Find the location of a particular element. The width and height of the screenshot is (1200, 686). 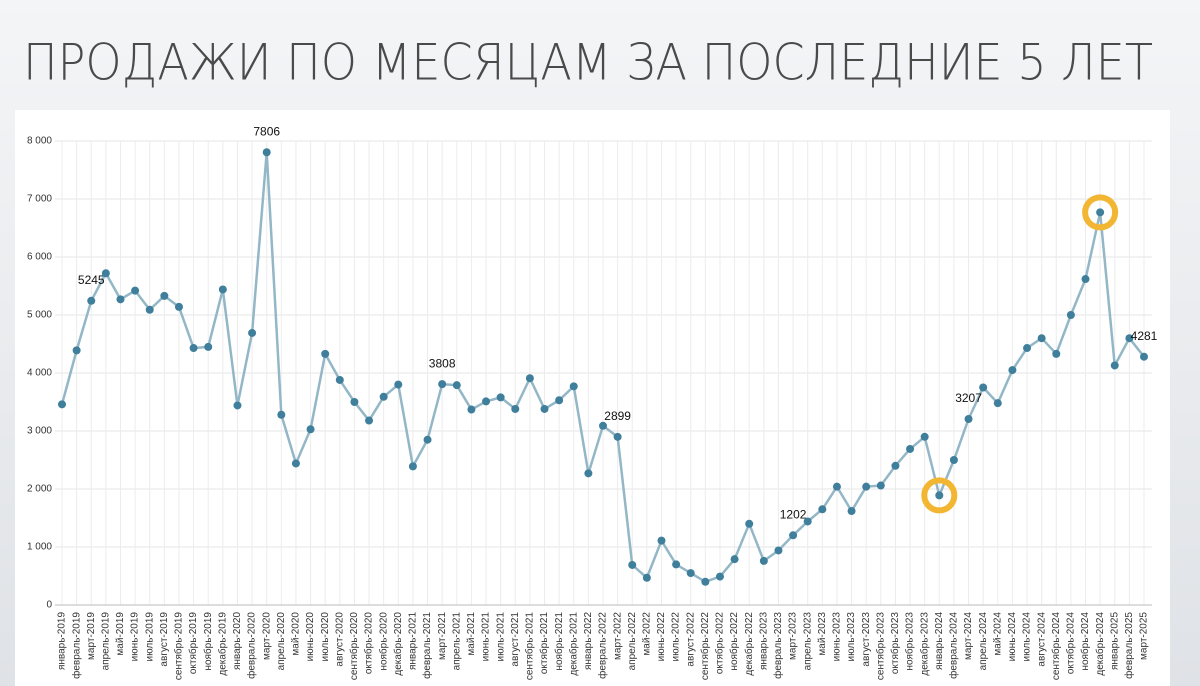

x-tick-label: апрель-2024 is located at coordinates (983, 641).